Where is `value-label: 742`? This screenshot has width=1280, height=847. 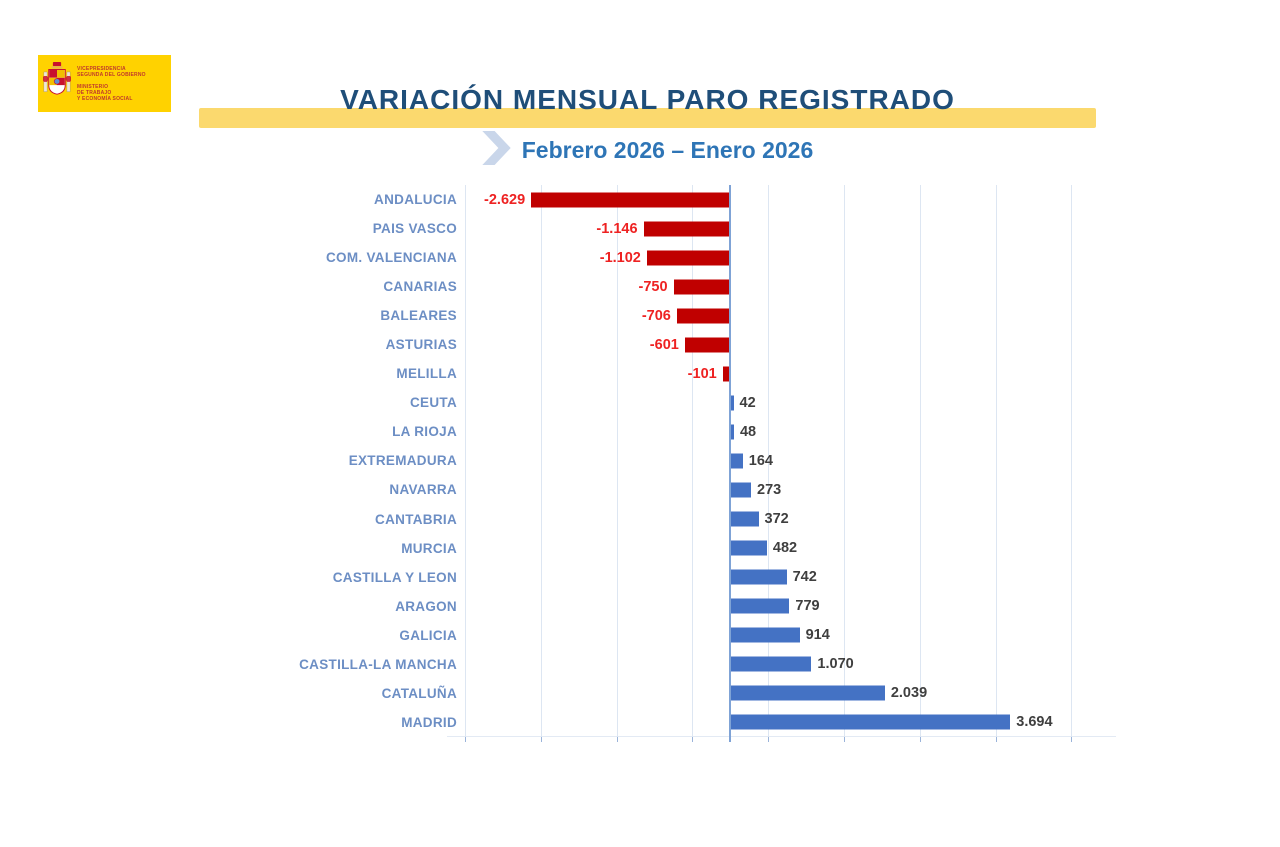 value-label: 742 is located at coordinates (804, 577).